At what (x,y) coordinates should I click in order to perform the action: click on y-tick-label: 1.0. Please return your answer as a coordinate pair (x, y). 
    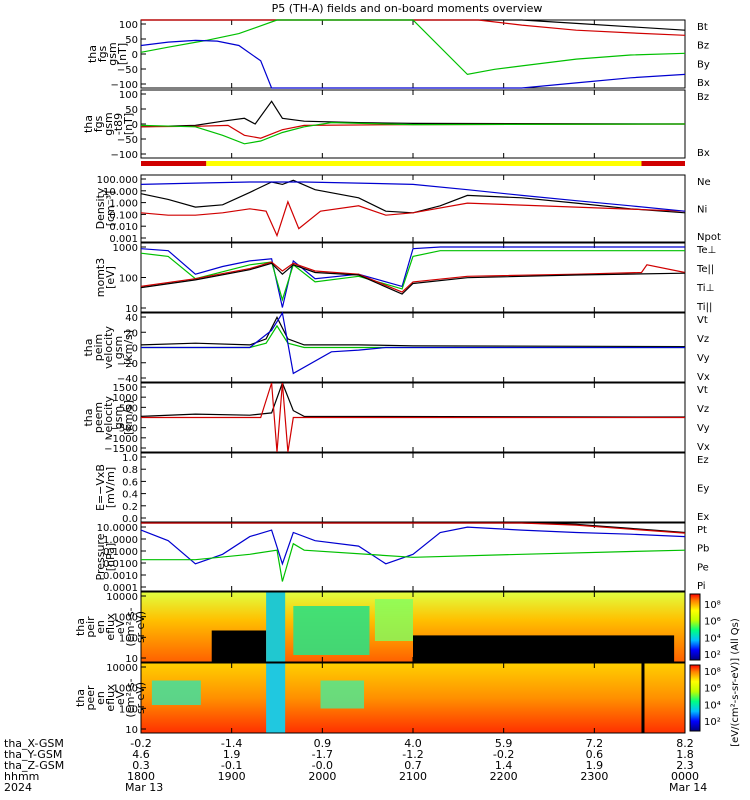
    Looking at the image, I should click on (130, 458).